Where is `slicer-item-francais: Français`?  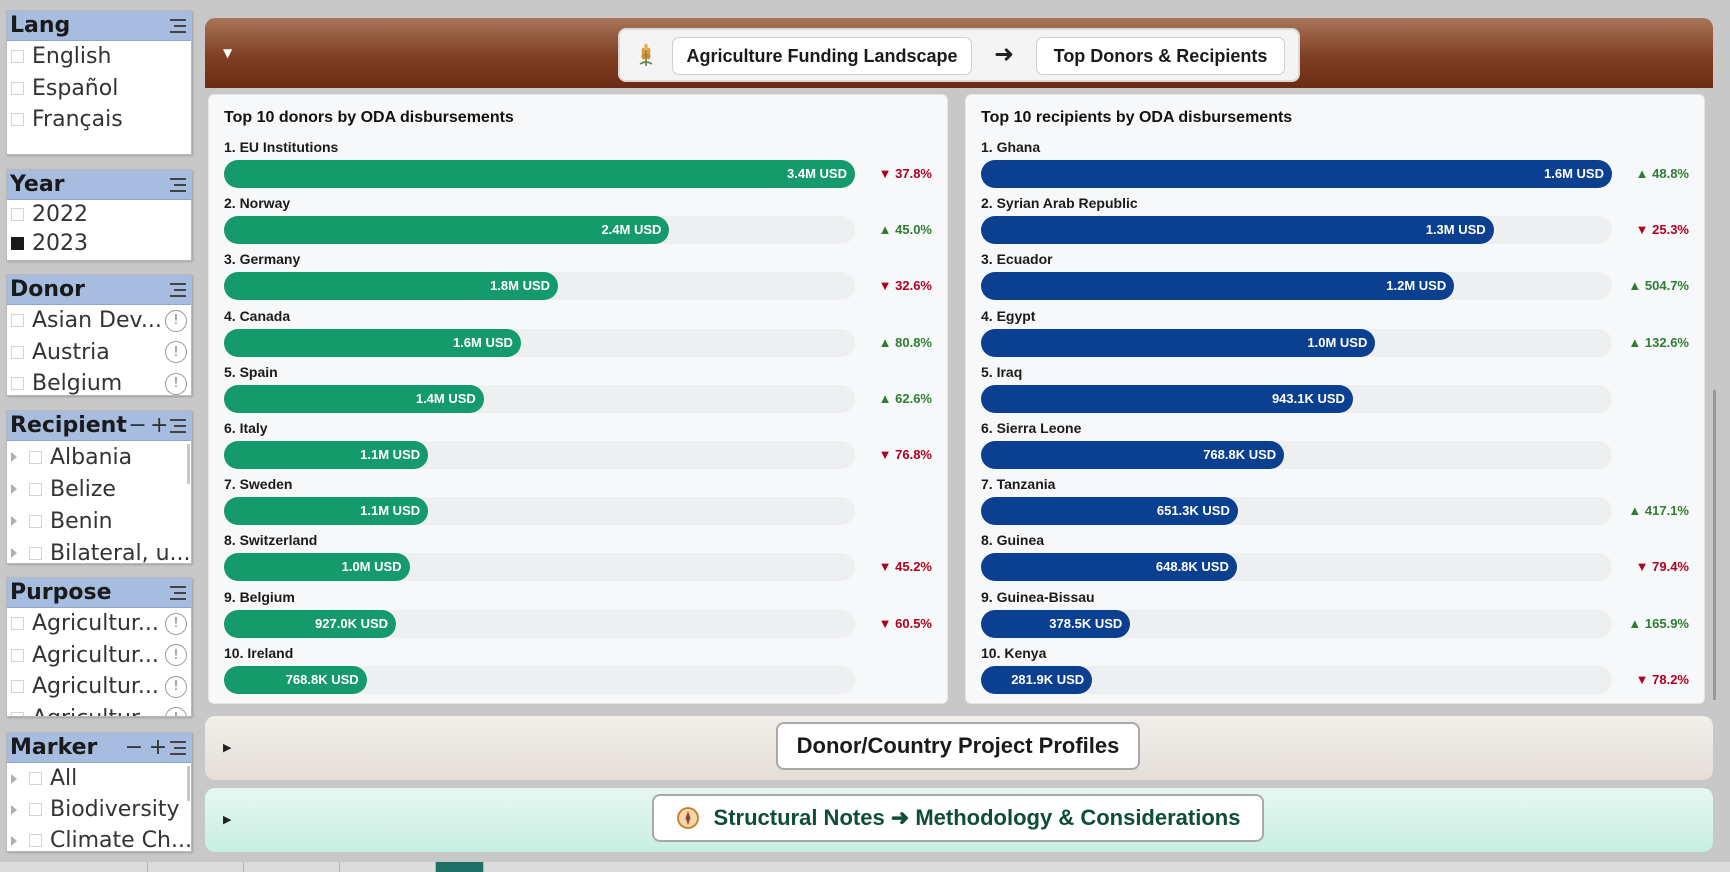
slicer-item-francais: Français is located at coordinates (99, 120).